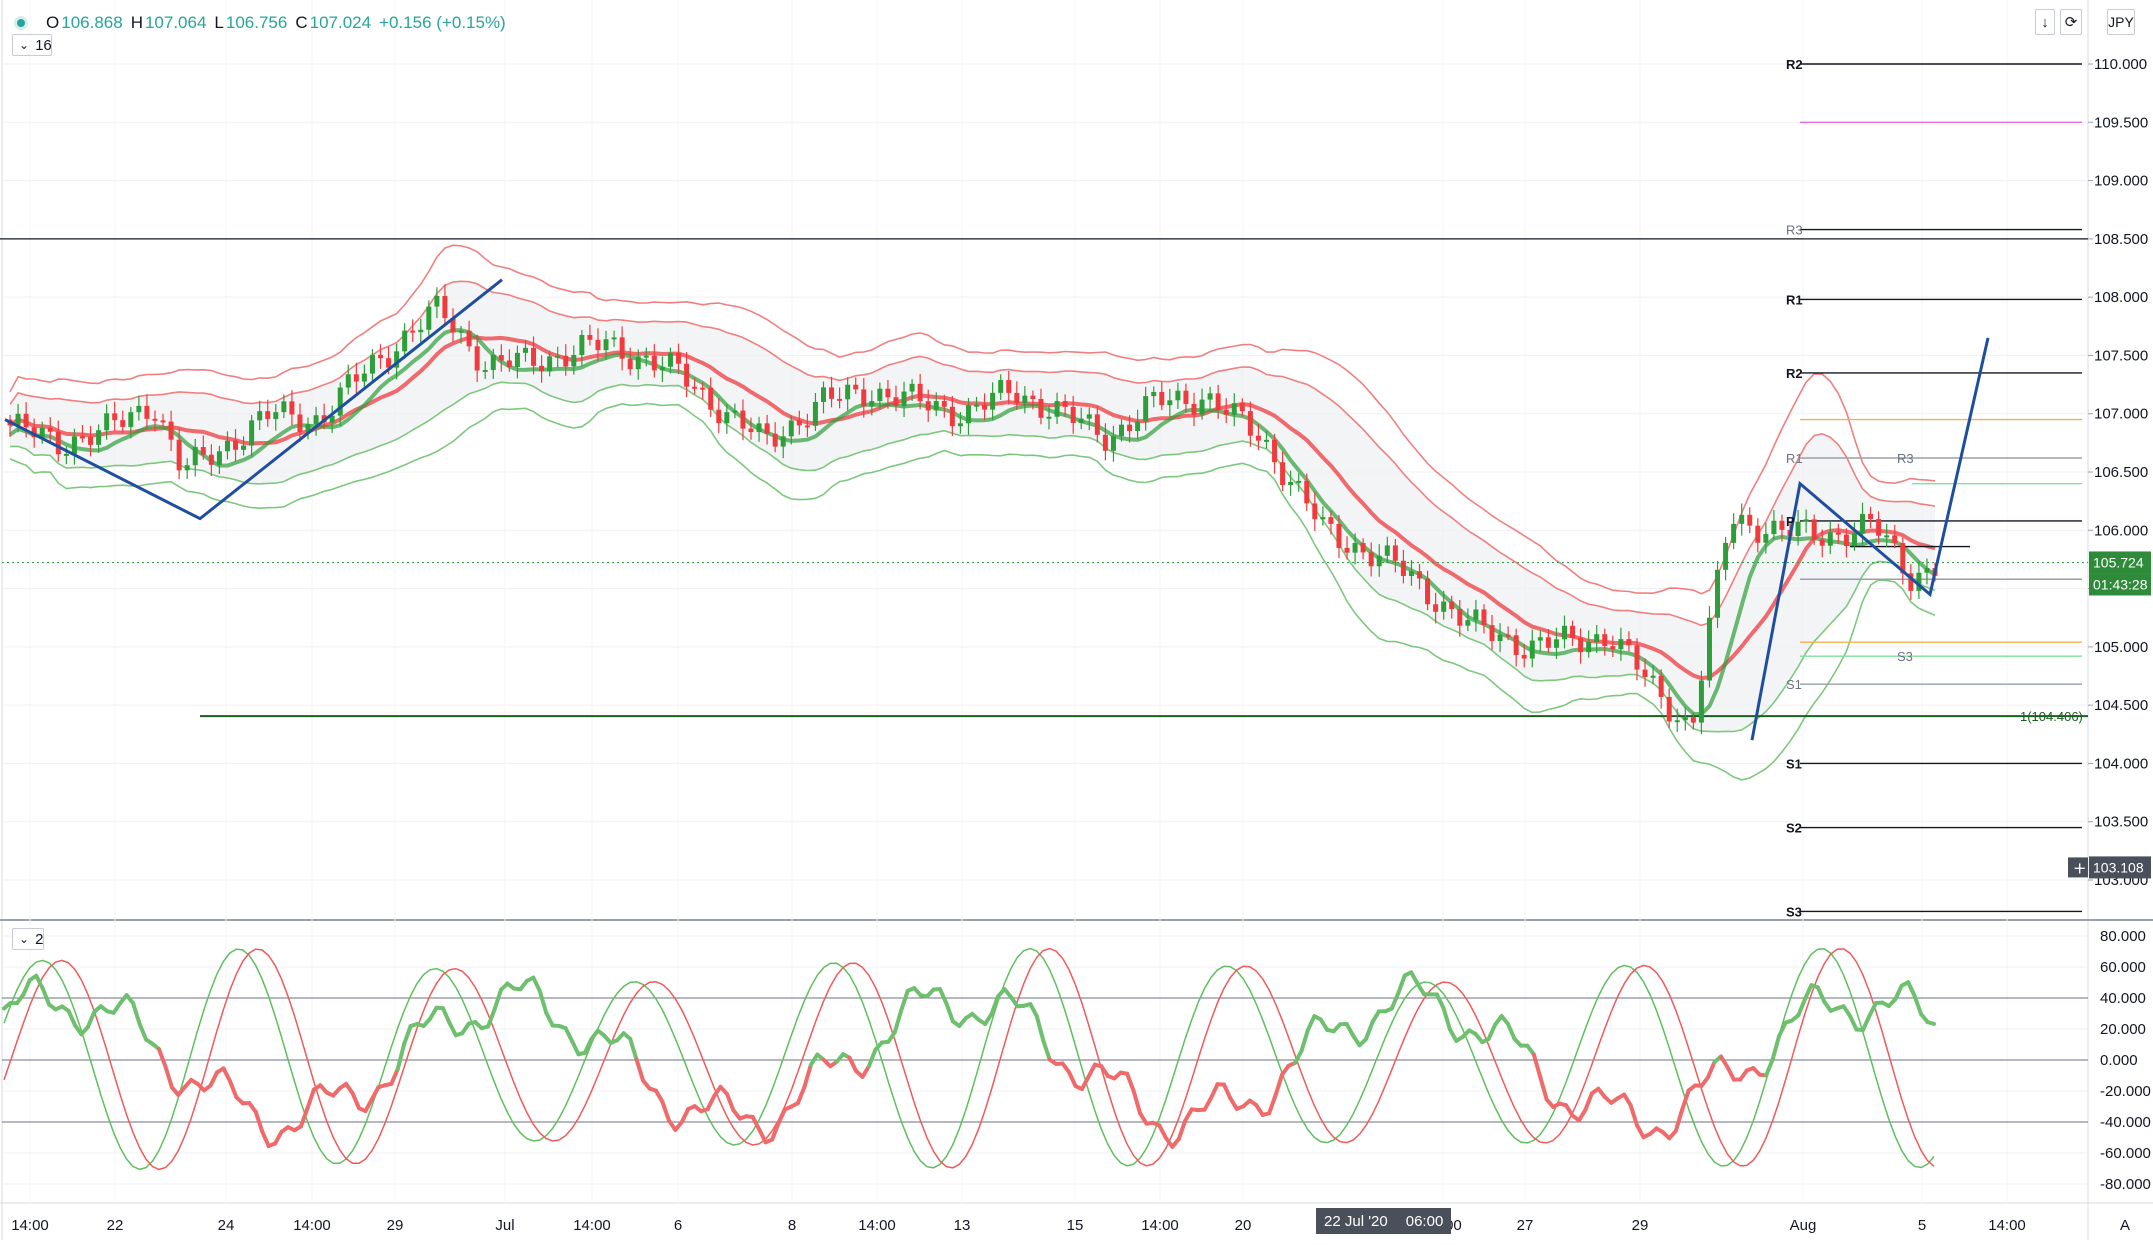 The height and width of the screenshot is (1245, 2153). Describe the element at coordinates (1905, 656) in the screenshot. I see `pivot-label: S3` at that location.